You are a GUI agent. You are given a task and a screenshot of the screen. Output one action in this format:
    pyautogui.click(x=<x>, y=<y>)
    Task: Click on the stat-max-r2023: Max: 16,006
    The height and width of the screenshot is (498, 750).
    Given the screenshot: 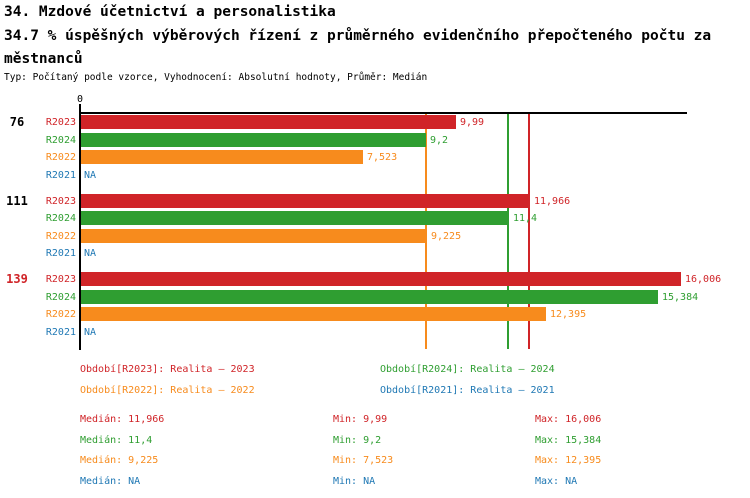 What is the action you would take?
    pyautogui.click(x=568, y=419)
    